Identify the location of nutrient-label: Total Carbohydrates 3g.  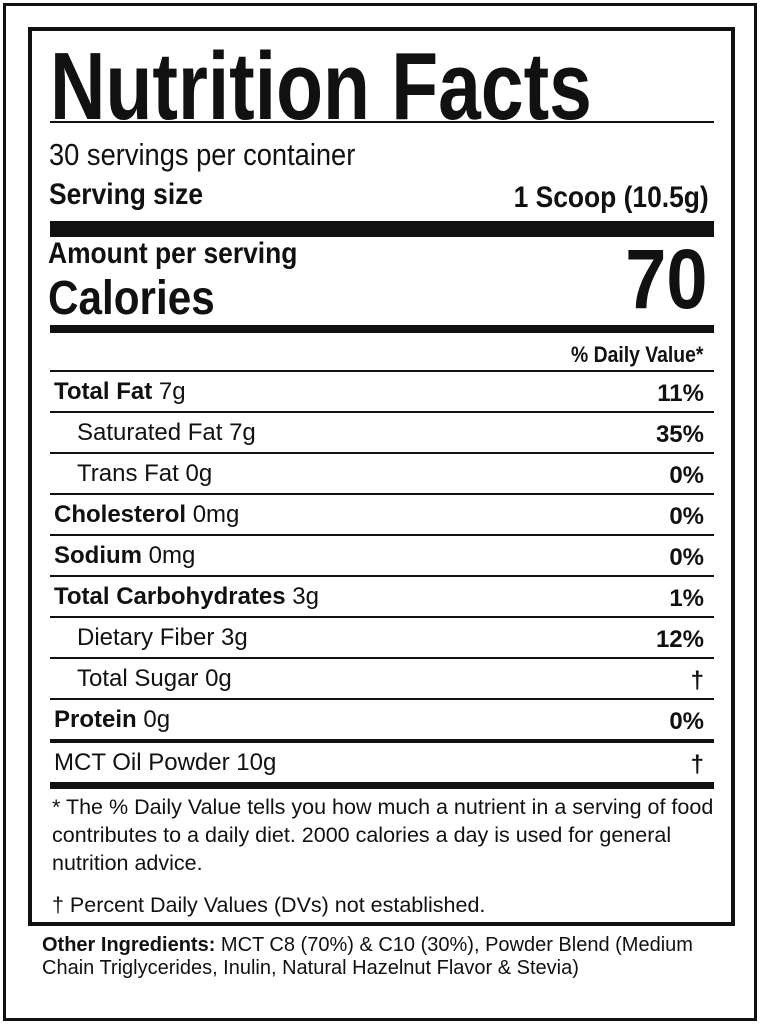
(186, 597).